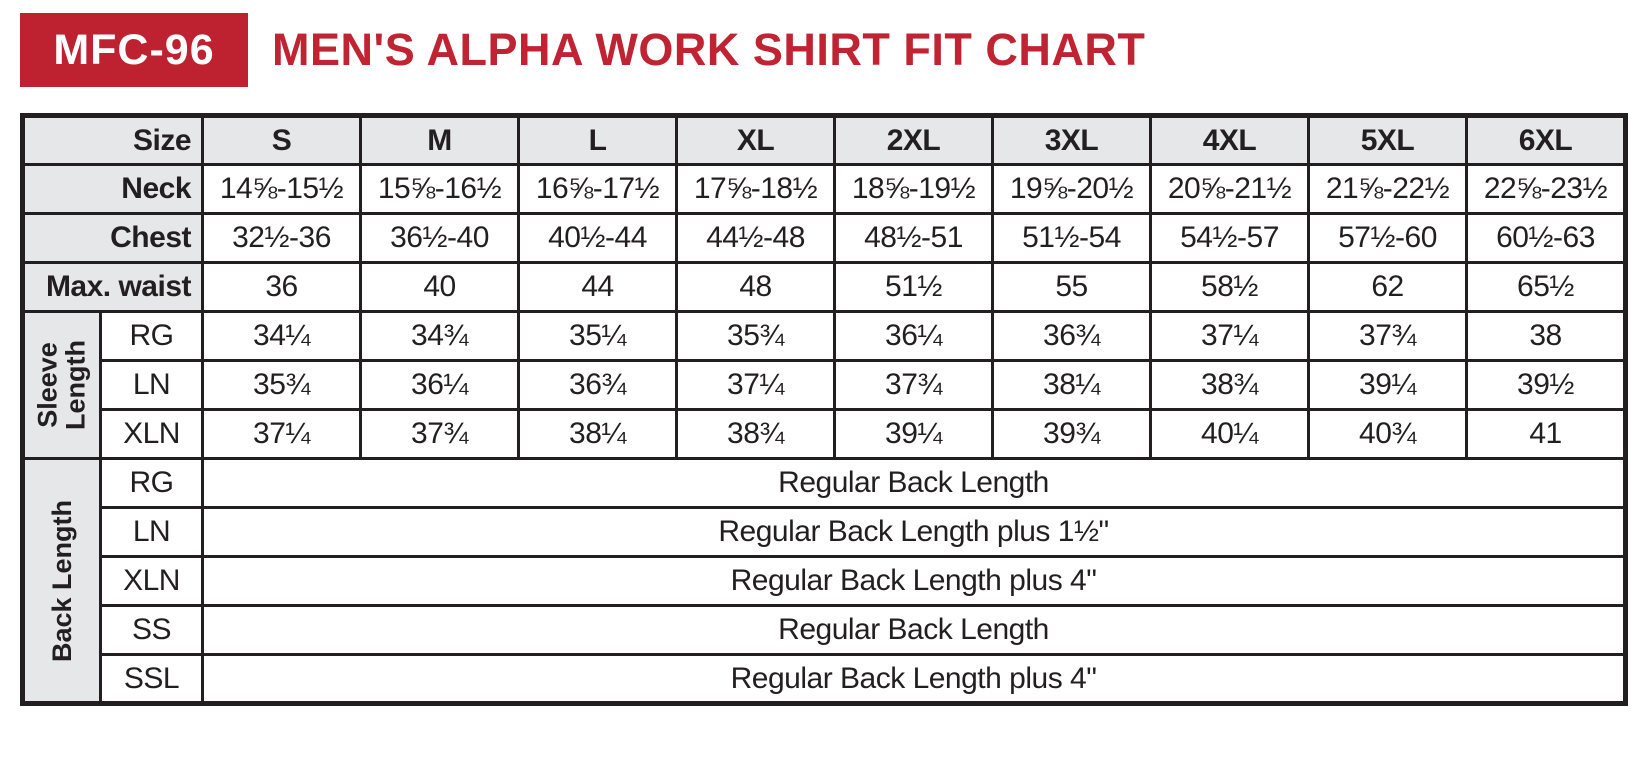 This screenshot has height=761, width=1643. I want to click on sleeve-xln-value-cell: 38¼, so click(597, 434).